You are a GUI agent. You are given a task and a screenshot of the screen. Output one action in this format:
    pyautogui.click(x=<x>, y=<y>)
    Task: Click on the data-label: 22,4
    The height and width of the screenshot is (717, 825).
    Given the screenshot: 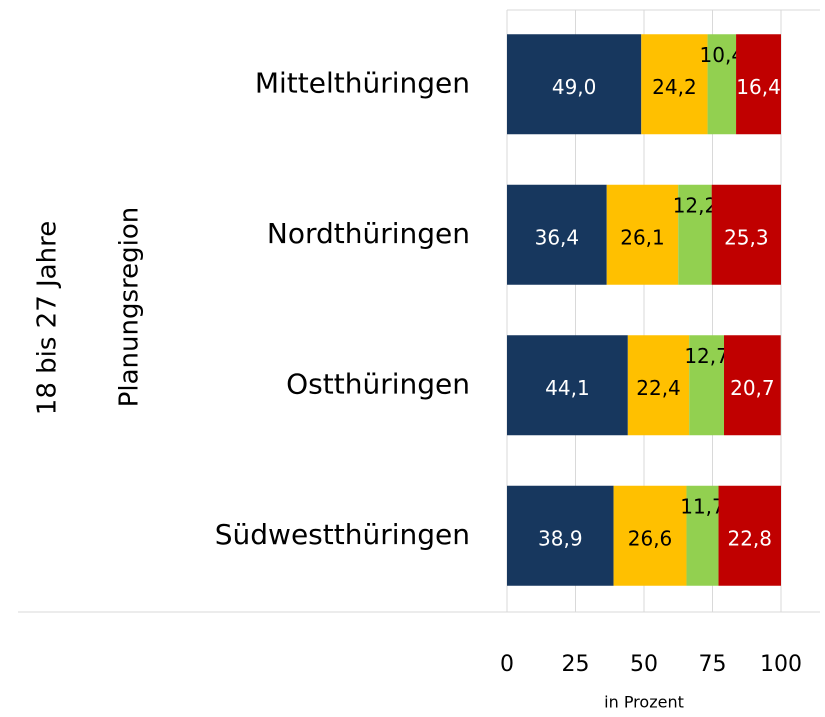 What is the action you would take?
    pyautogui.click(x=658, y=388)
    